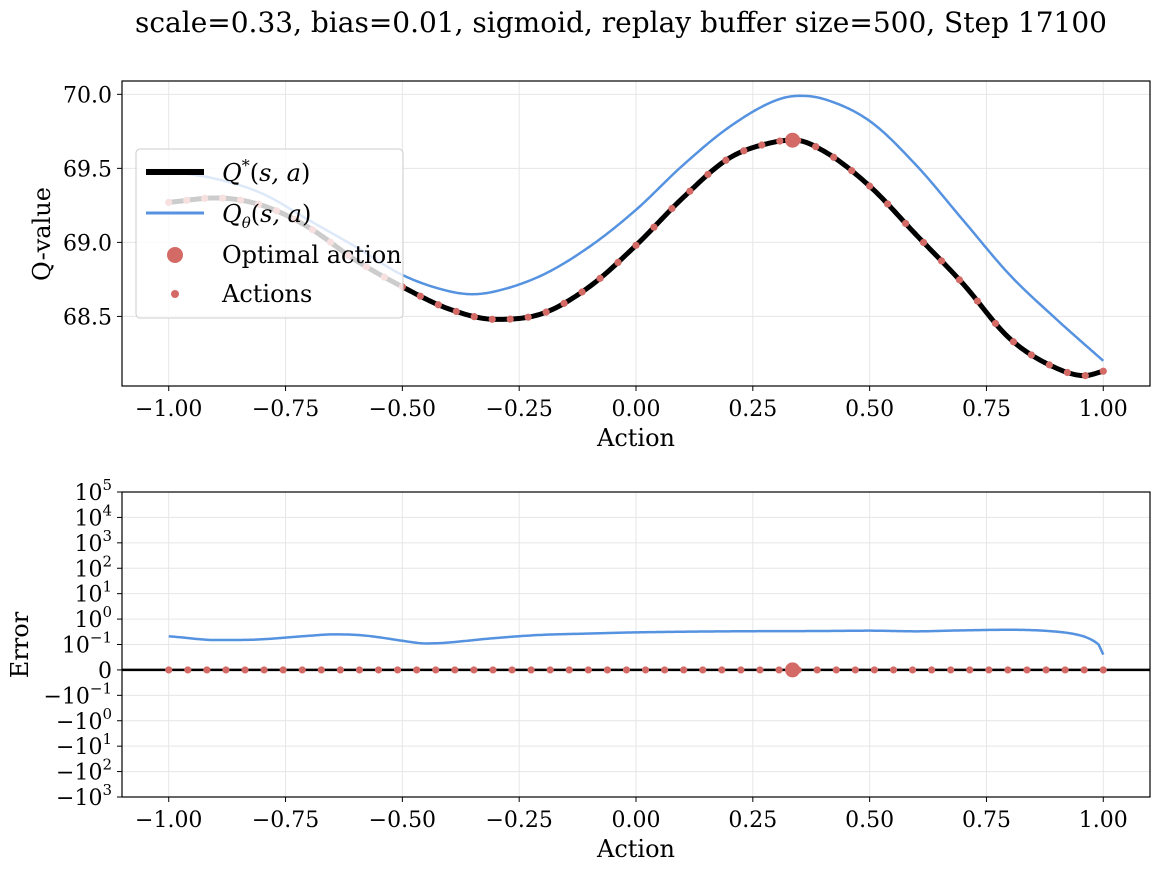  I want to click on q-value-x-ticks: −1.00 −0.75 −0.50 −0.25 0.00 0.25 0.50 0.75 1.00, so click(631, 404).